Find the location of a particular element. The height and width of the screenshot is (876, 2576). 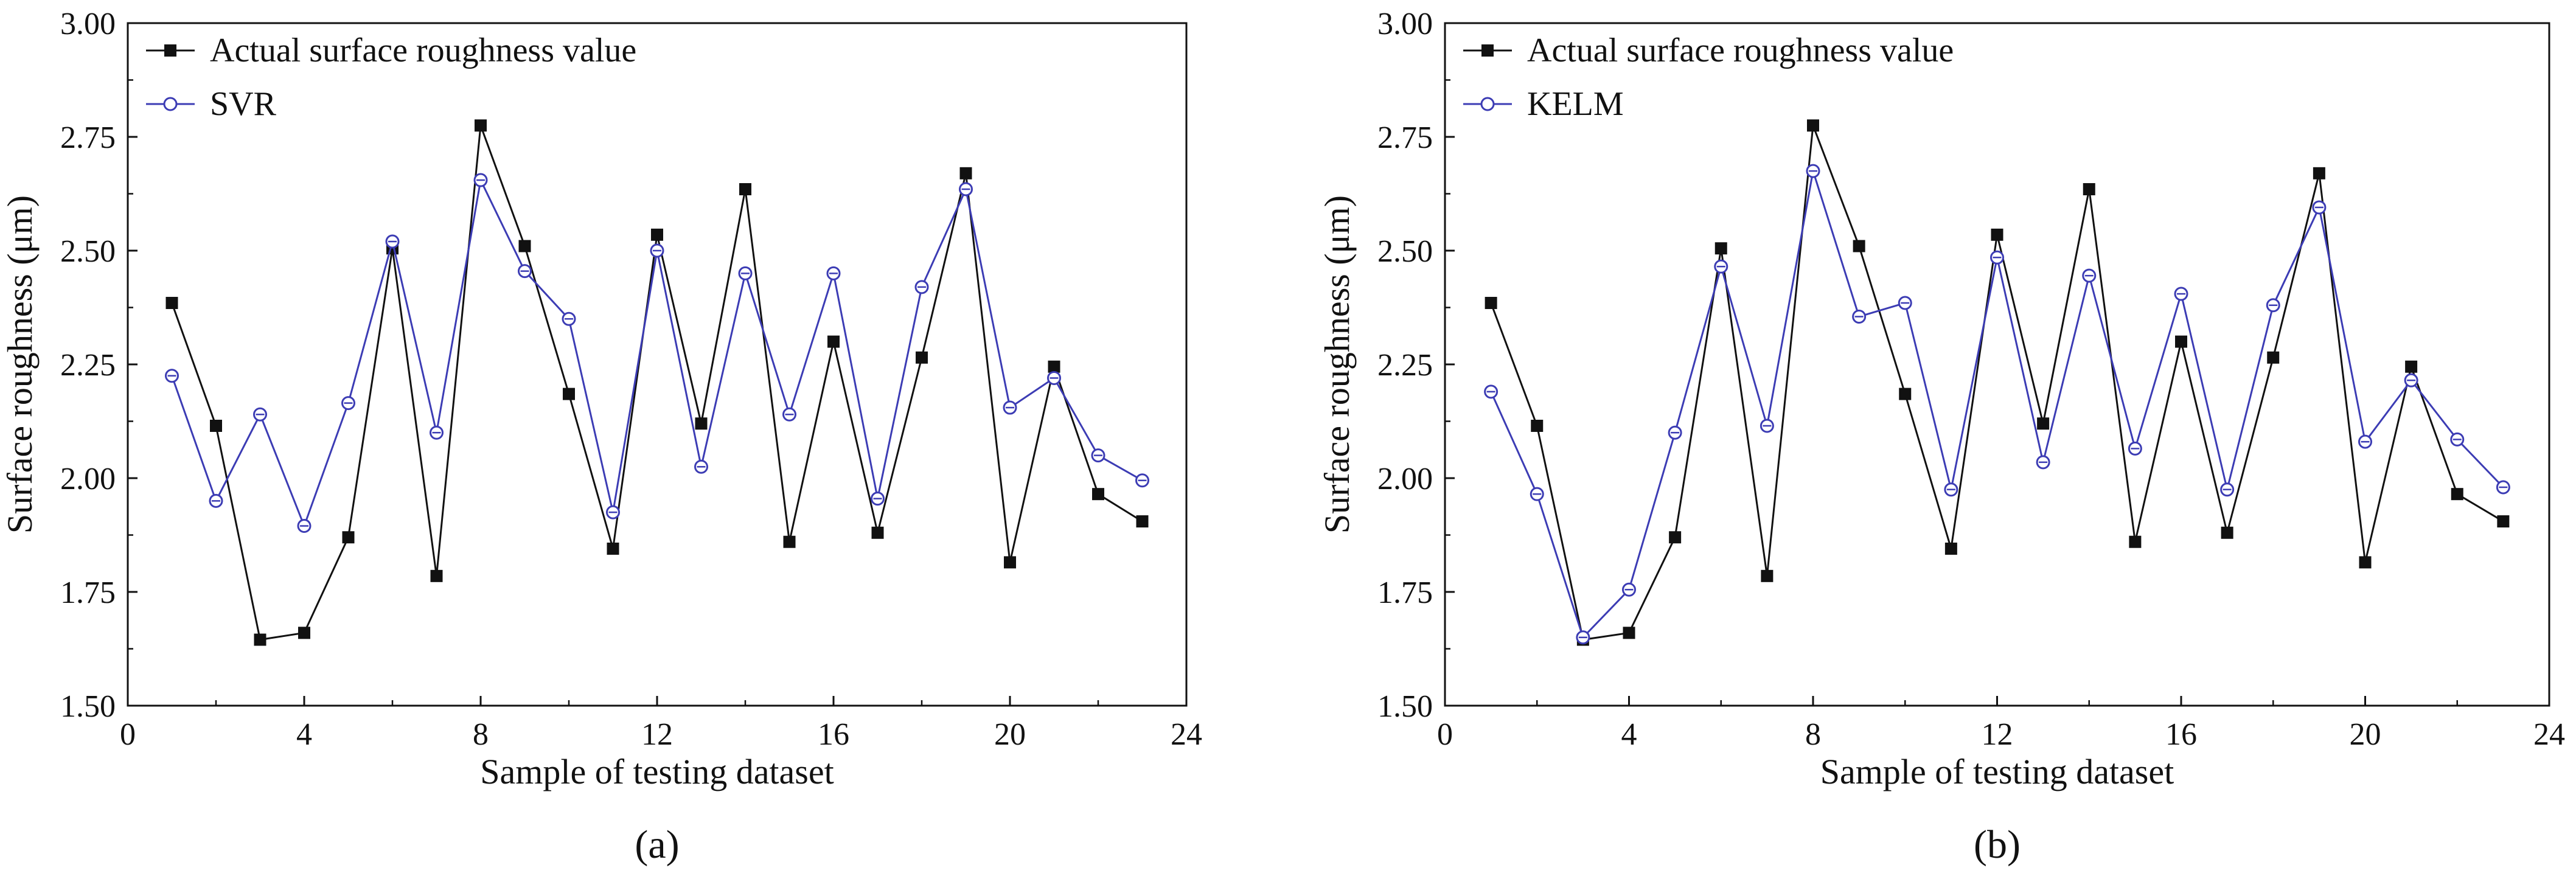

panel-label: (a) is located at coordinates (657, 844).